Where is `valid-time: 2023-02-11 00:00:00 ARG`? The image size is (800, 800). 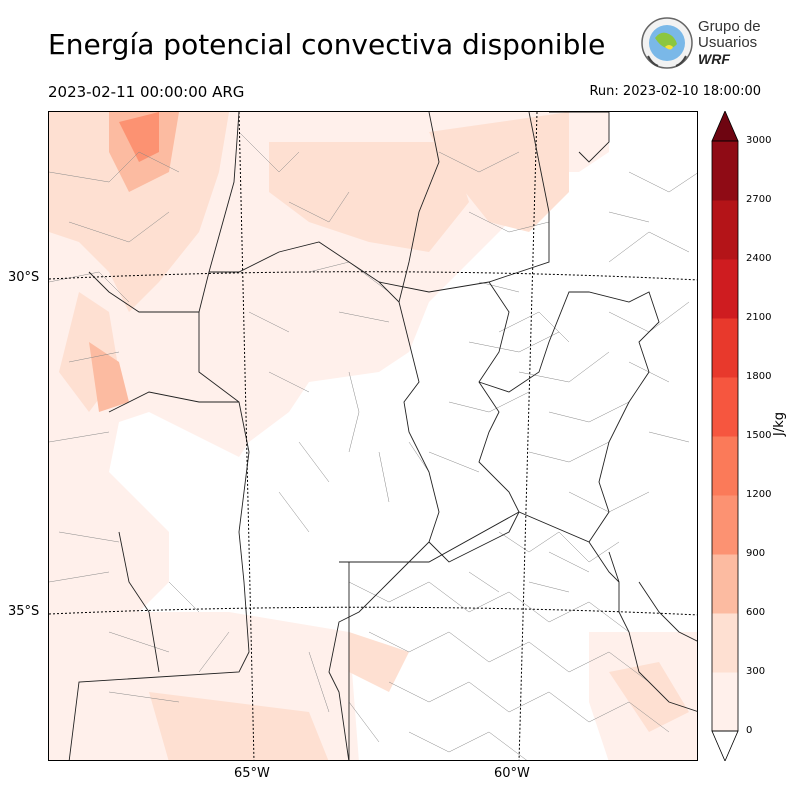 valid-time: 2023-02-11 00:00:00 ARG is located at coordinates (146, 92).